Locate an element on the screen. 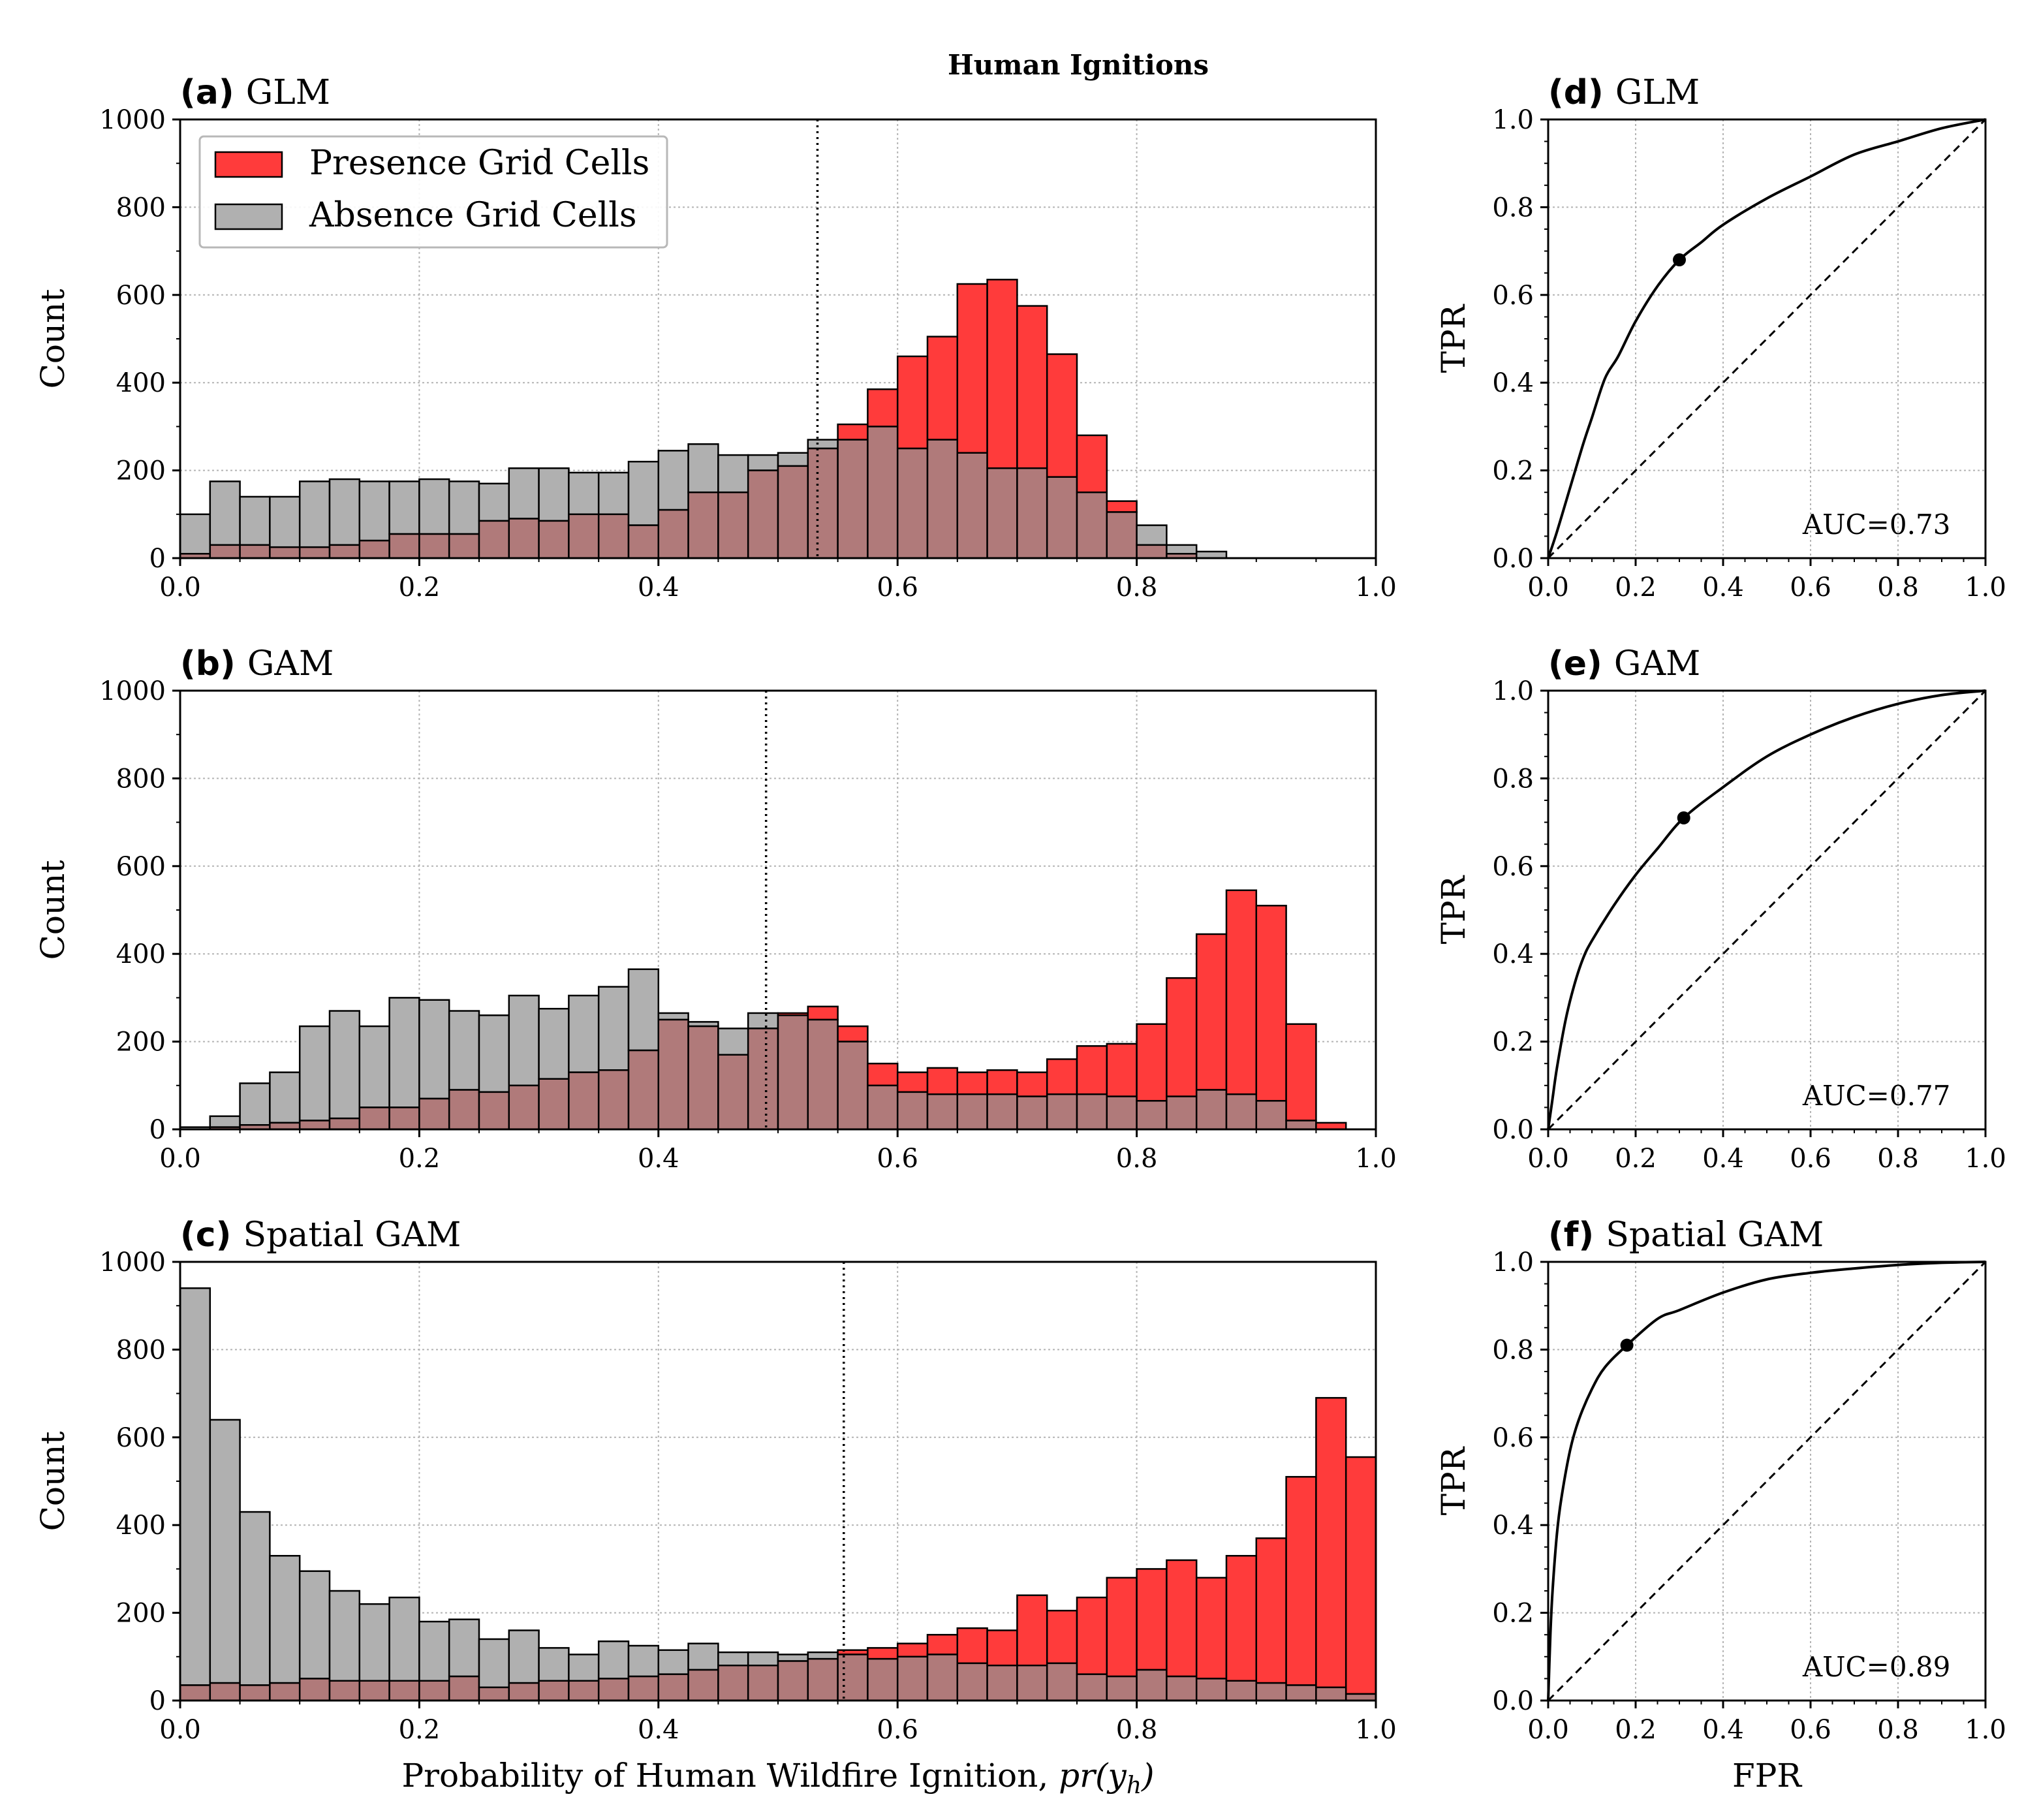 This screenshot has height=1820, width=2039. legend: Presence Grid Cells Absence Grid Cells is located at coordinates (433, 192).